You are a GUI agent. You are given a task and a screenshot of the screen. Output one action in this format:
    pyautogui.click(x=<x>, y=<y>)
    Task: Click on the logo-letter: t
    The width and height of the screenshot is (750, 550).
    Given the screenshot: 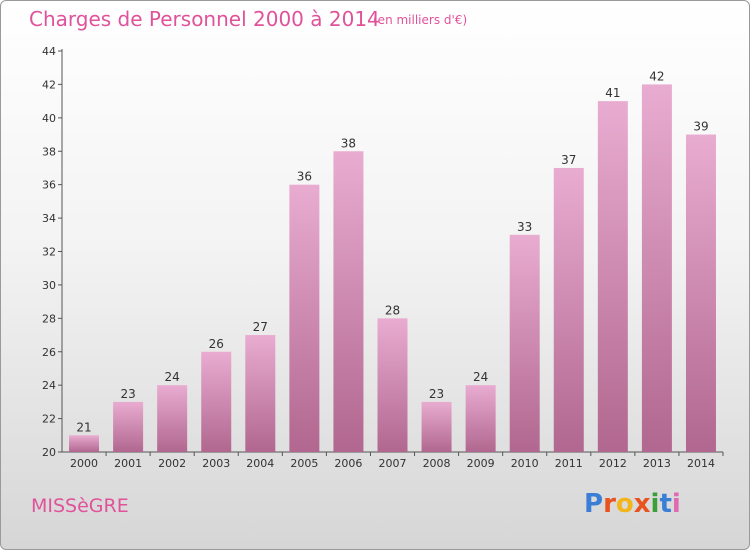 What is the action you would take?
    pyautogui.click(x=665, y=504)
    